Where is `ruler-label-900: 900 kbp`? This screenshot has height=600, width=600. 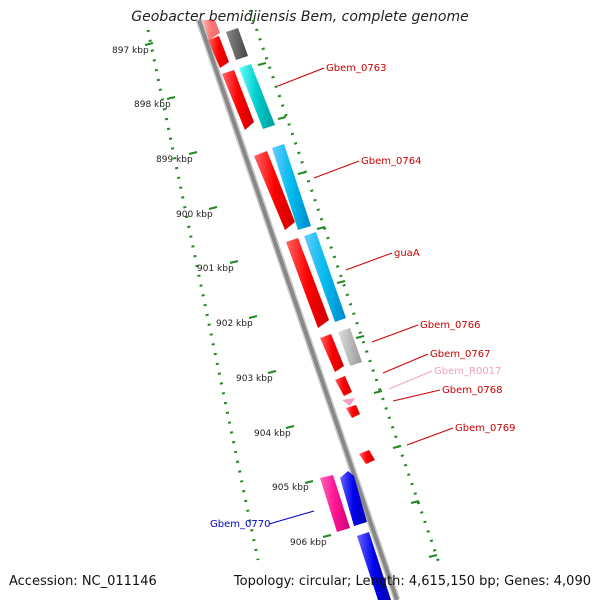 ruler-label-900: 900 kbp is located at coordinates (194, 215).